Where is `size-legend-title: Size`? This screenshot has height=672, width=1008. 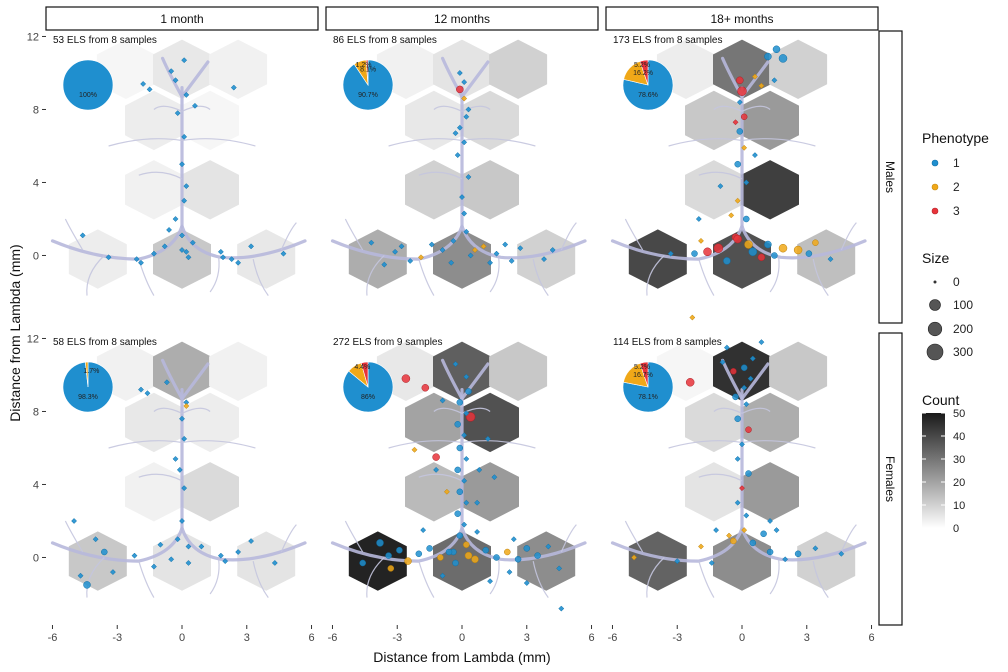 size-legend-title: Size is located at coordinates (935, 258).